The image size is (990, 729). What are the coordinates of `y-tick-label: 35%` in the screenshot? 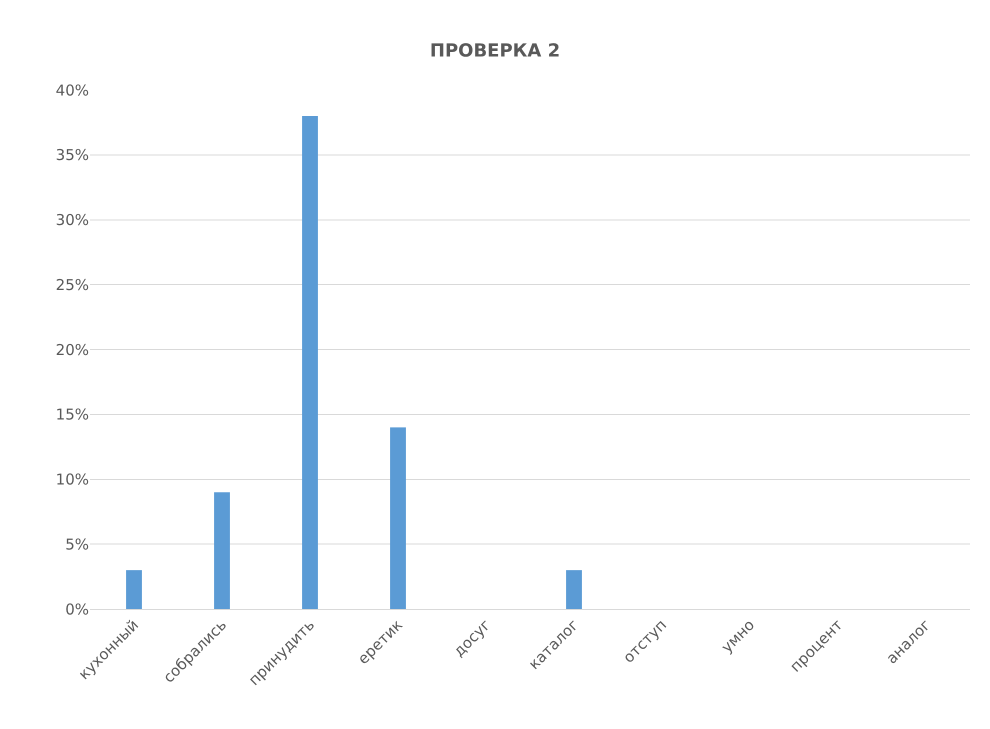 It's located at (72, 155).